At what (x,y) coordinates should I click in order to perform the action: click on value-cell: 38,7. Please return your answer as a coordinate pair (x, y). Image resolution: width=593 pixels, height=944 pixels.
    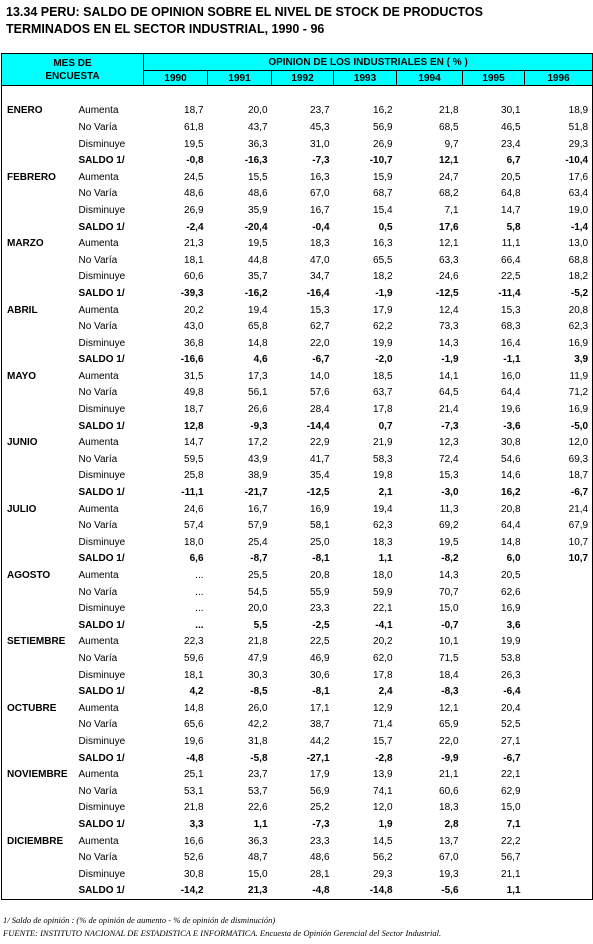
    Looking at the image, I should click on (320, 725).